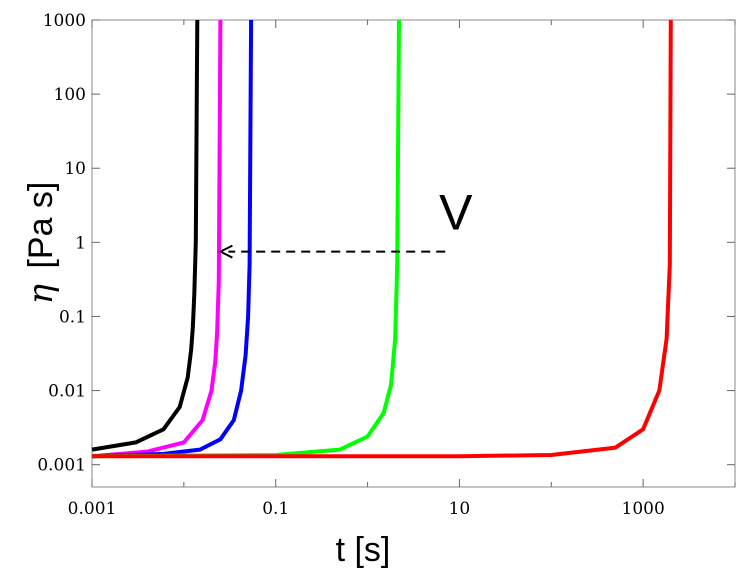 This screenshot has width=747, height=578. I want to click on annotation-layer: V, so click(345, 222).